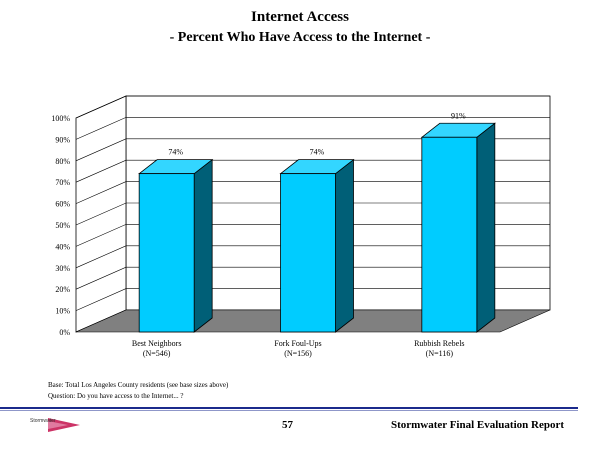 This screenshot has width=600, height=450. What do you see at coordinates (62, 246) in the screenshot?
I see `y-tick-label: 40%` at bounding box center [62, 246].